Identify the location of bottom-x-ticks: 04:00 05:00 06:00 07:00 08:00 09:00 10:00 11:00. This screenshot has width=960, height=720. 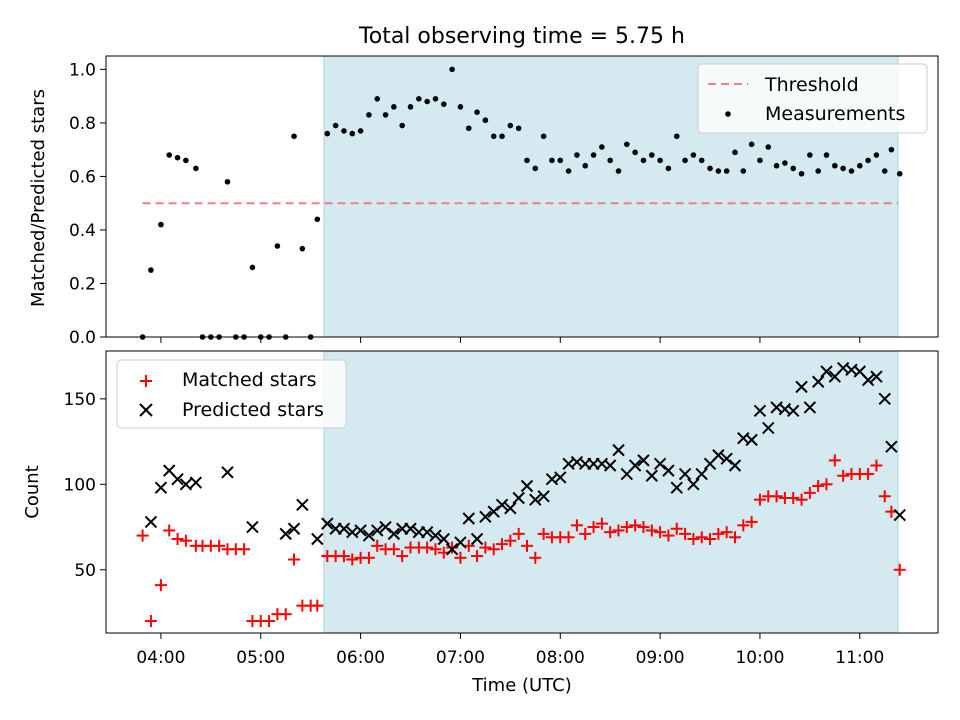
(510, 650).